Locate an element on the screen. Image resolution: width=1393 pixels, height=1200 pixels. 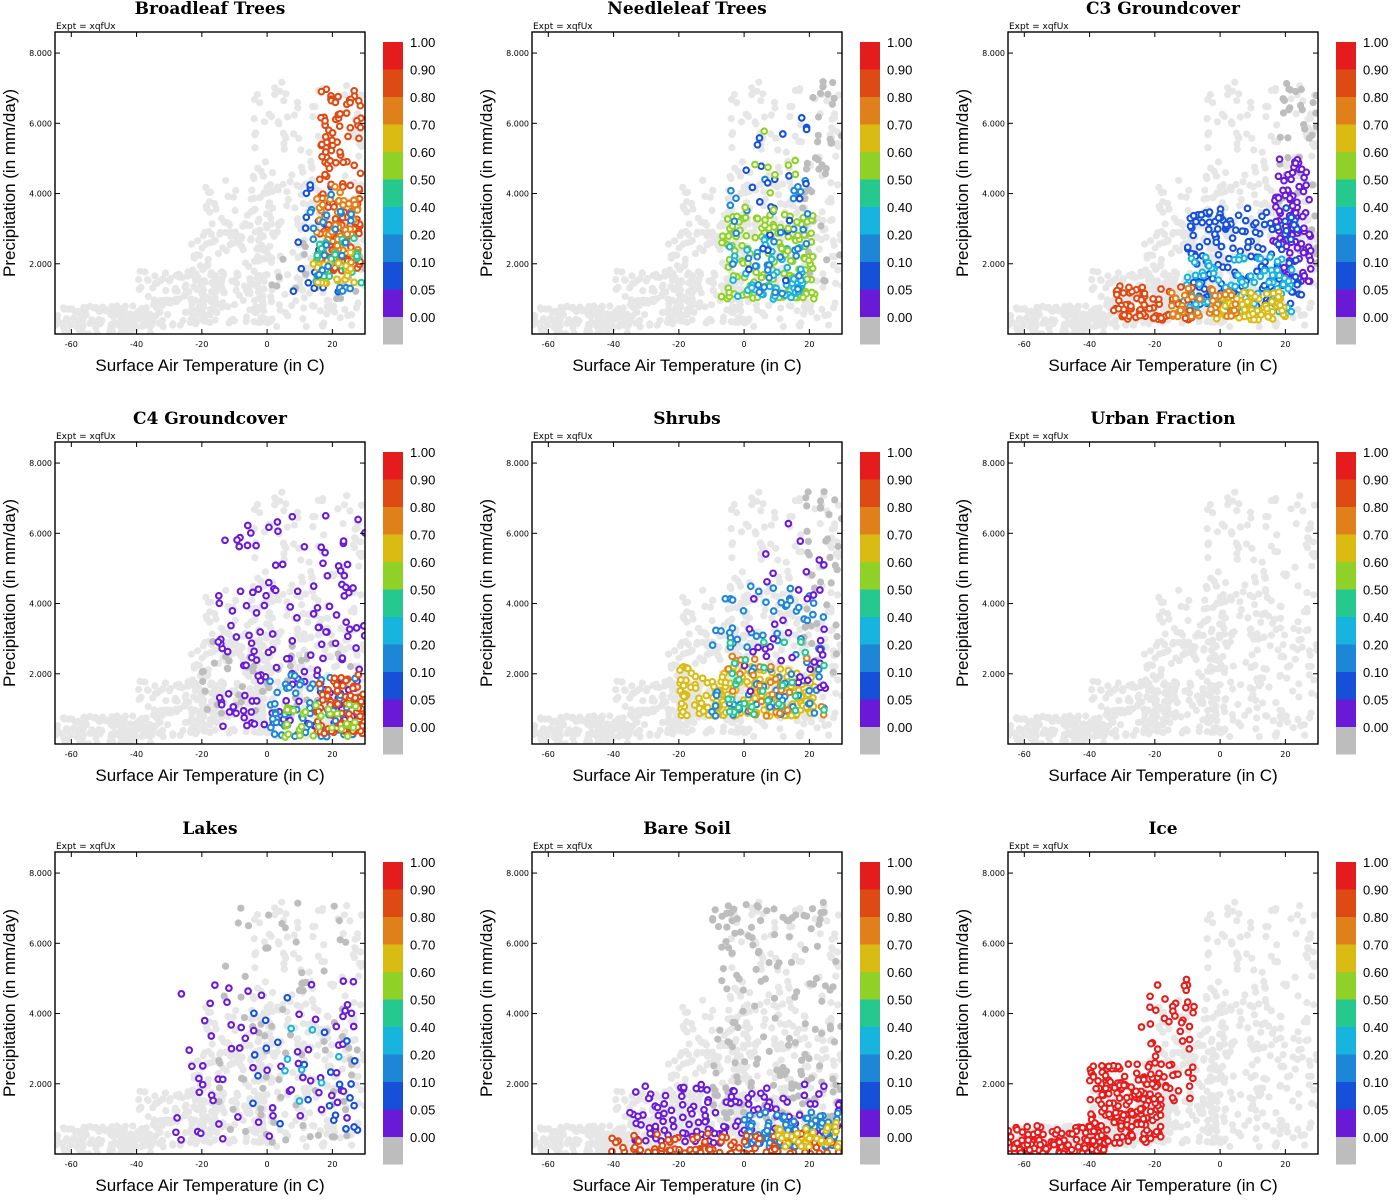
x-tick-label: -20 is located at coordinates (201, 754).